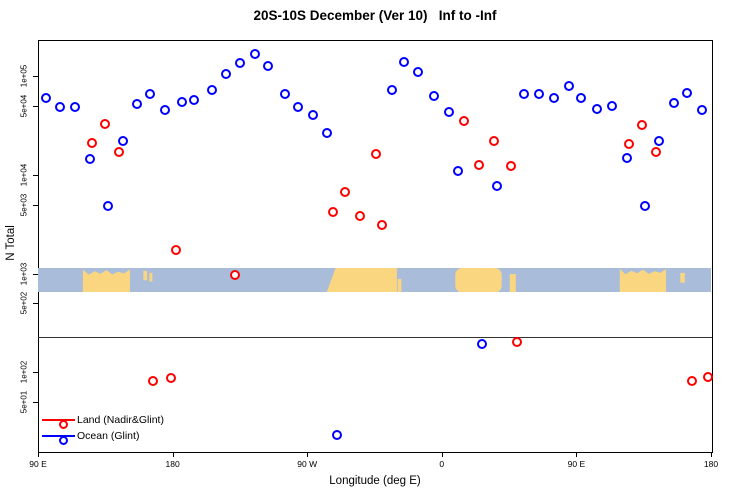 The height and width of the screenshot is (500, 750). I want to click on y-tick-label: 1e+04, so click(24, 175).